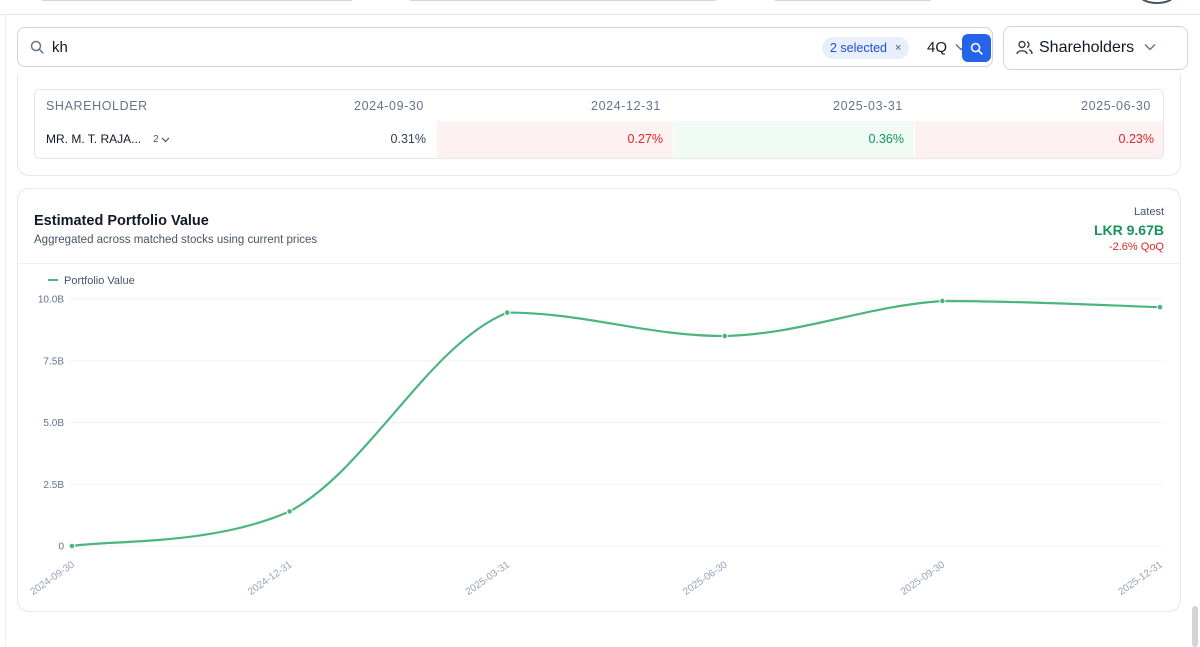 This screenshot has height=647, width=1200. Describe the element at coordinates (1157, 2) in the screenshot. I see `avatar` at that location.